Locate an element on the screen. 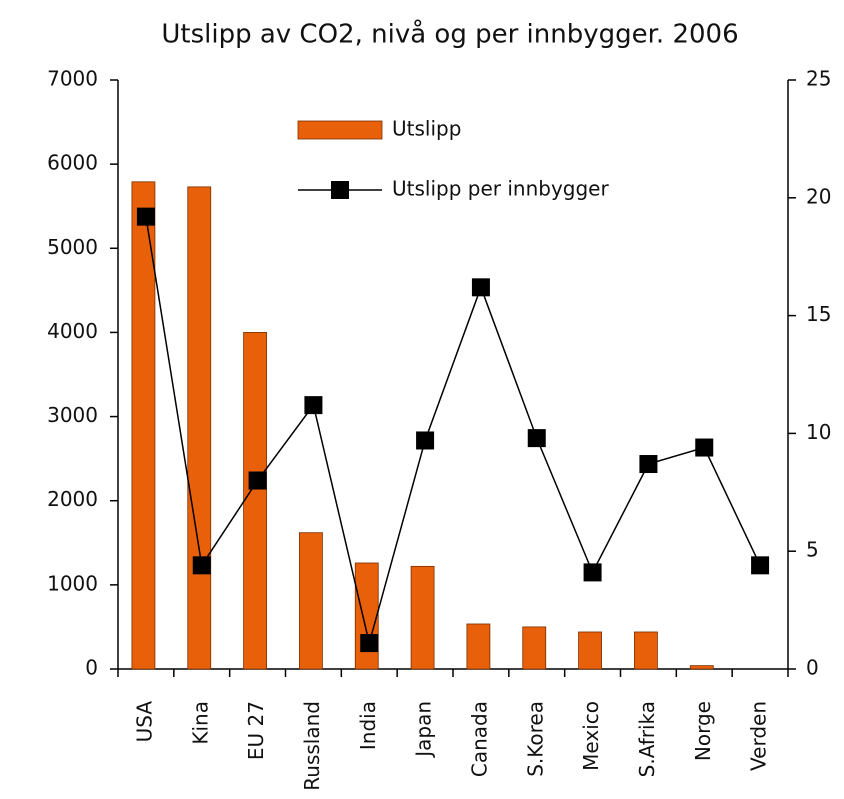 Image resolution: width=844 pixels, height=799 pixels. y2-tick-label: 5 is located at coordinates (812, 550).